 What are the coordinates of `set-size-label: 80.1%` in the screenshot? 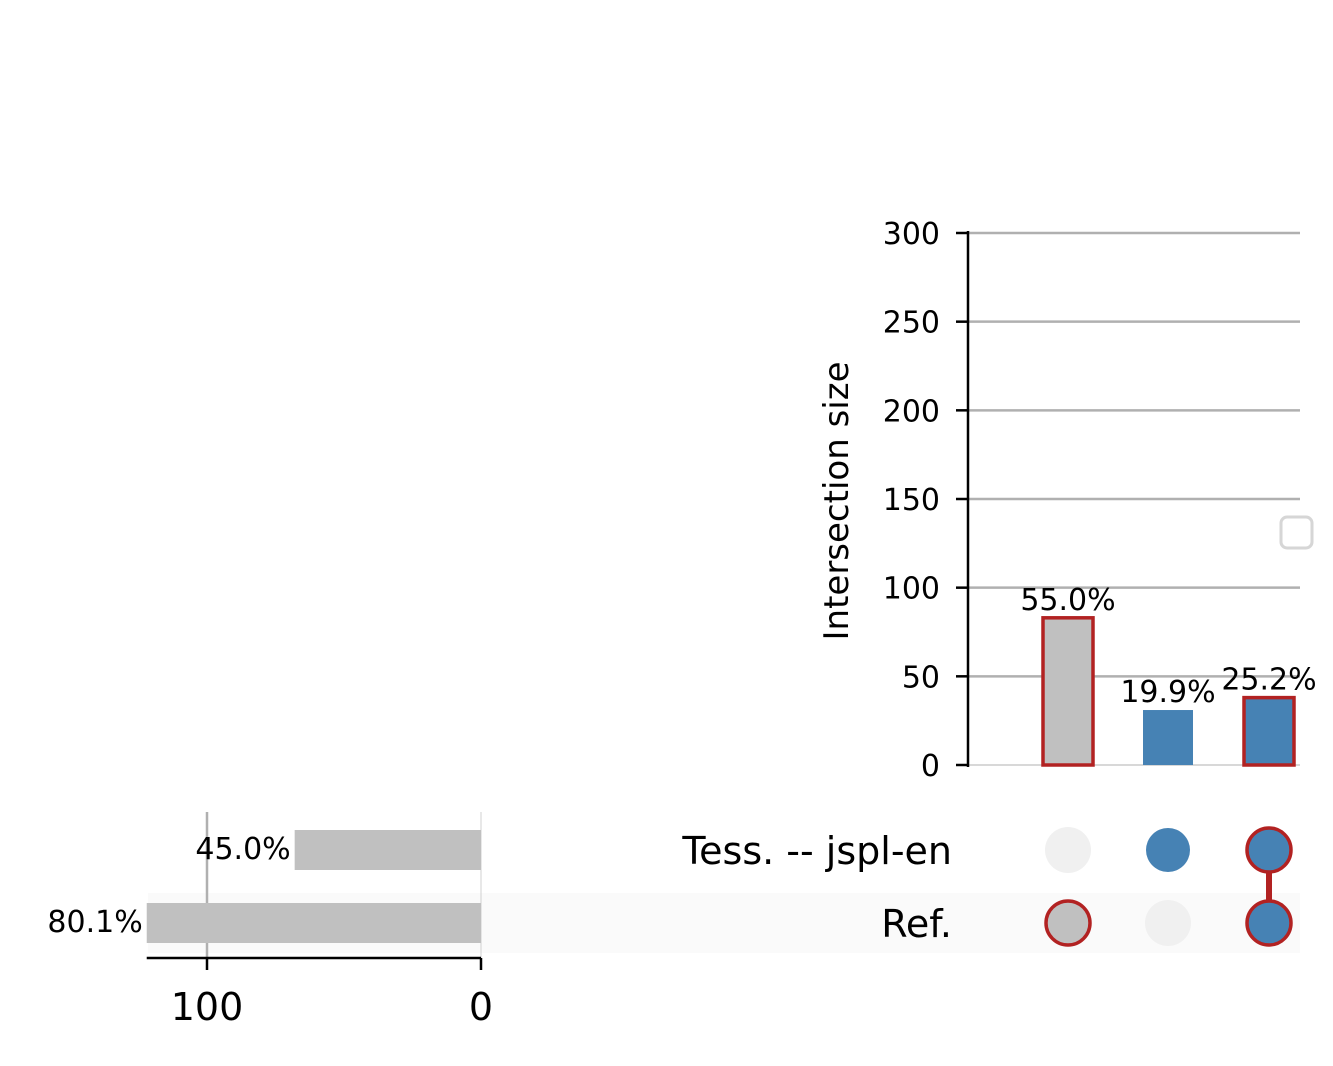 It's located at (94, 922).